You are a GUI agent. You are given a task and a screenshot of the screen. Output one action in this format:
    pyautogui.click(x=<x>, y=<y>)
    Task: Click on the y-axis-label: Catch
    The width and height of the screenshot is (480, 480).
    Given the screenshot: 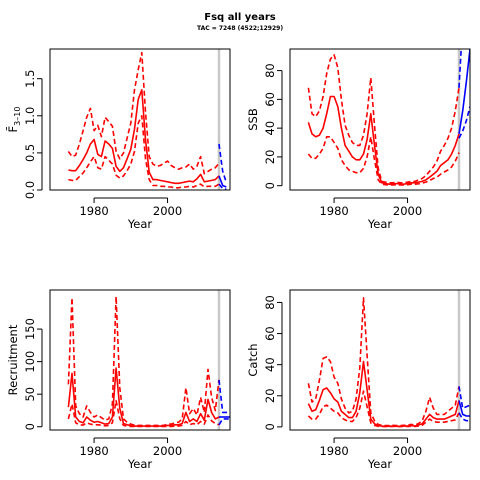 What is the action you would take?
    pyautogui.click(x=253, y=359)
    